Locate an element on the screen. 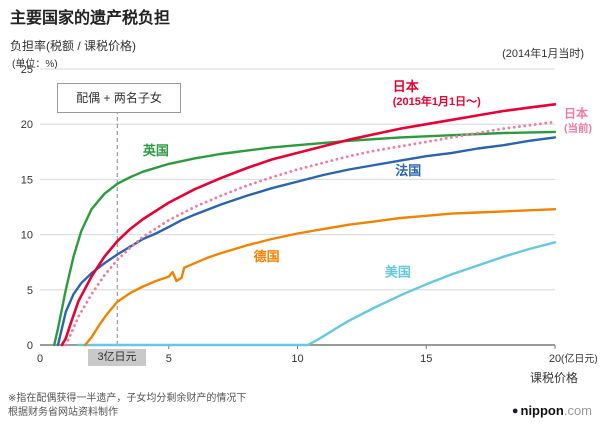 The image size is (600, 428). footnote-line1: ※指在配偶获得一半遗产，子女均分剩余财产的情况下 is located at coordinates (127, 398).